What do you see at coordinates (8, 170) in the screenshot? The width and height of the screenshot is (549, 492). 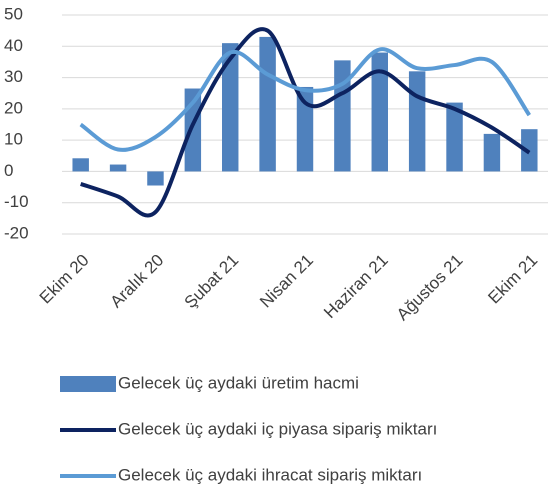 I see `y-tick-label: 0` at bounding box center [8, 170].